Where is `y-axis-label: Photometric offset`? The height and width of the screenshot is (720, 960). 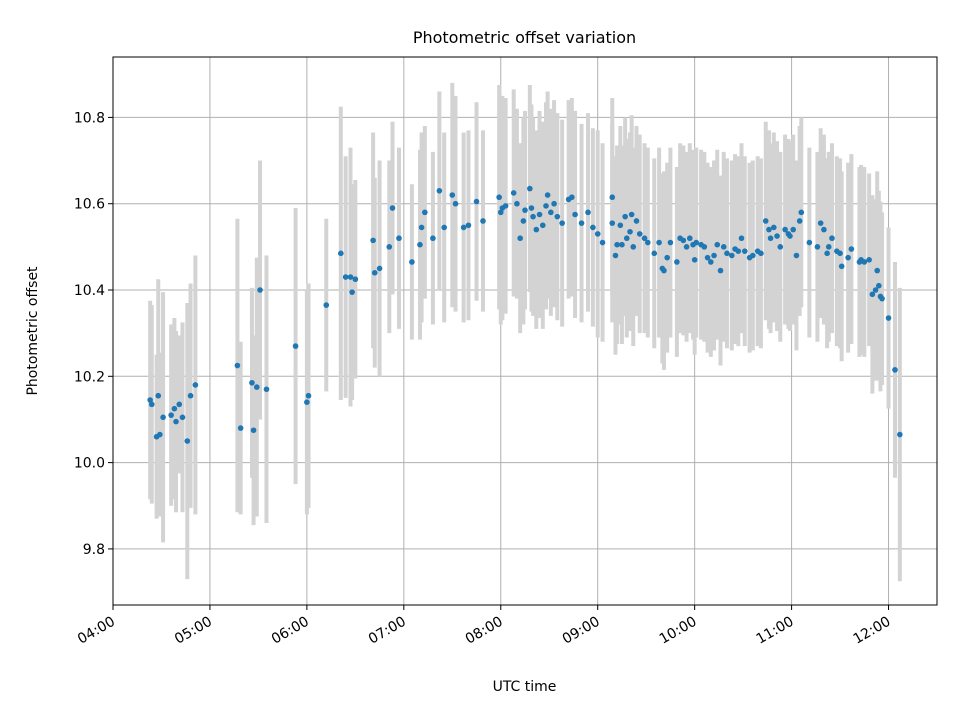 y-axis-label: Photometric offset is located at coordinates (33, 331).